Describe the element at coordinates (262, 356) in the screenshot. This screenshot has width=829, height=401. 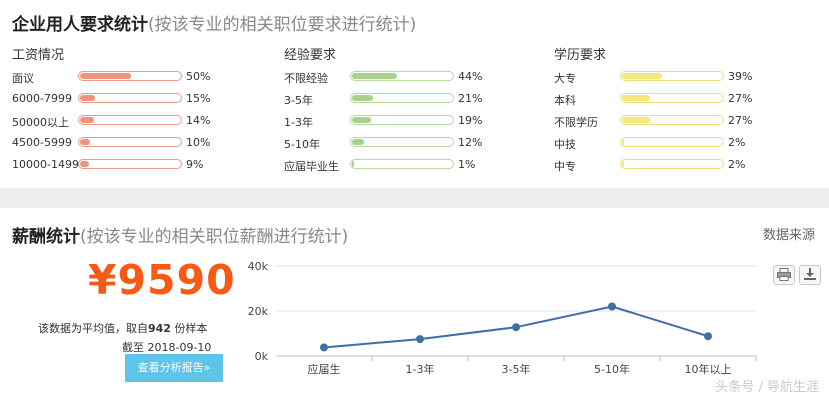
I see `y-tick-label: 0k` at that location.